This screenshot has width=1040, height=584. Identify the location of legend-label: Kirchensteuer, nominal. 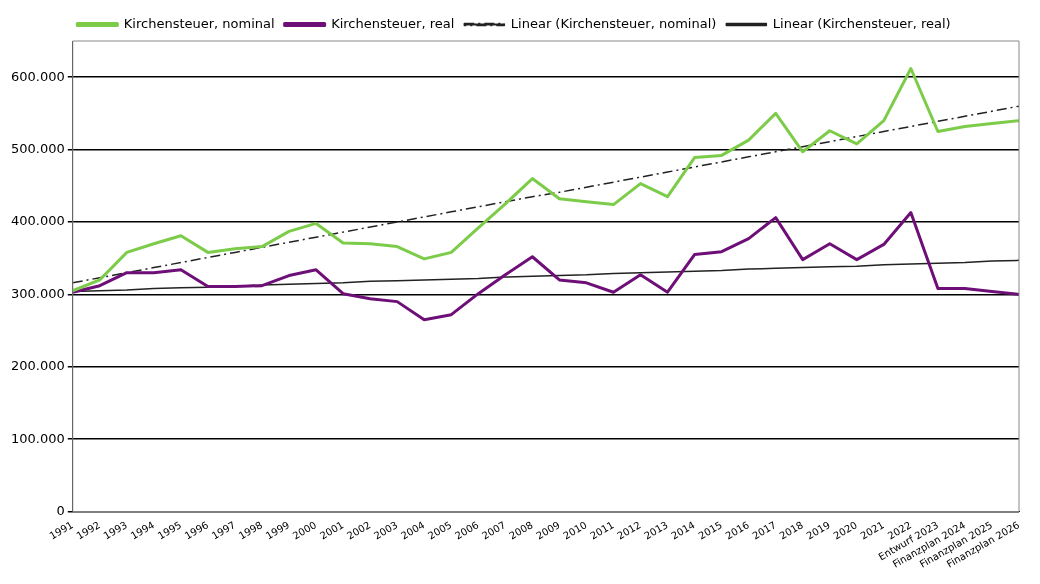
(199, 23).